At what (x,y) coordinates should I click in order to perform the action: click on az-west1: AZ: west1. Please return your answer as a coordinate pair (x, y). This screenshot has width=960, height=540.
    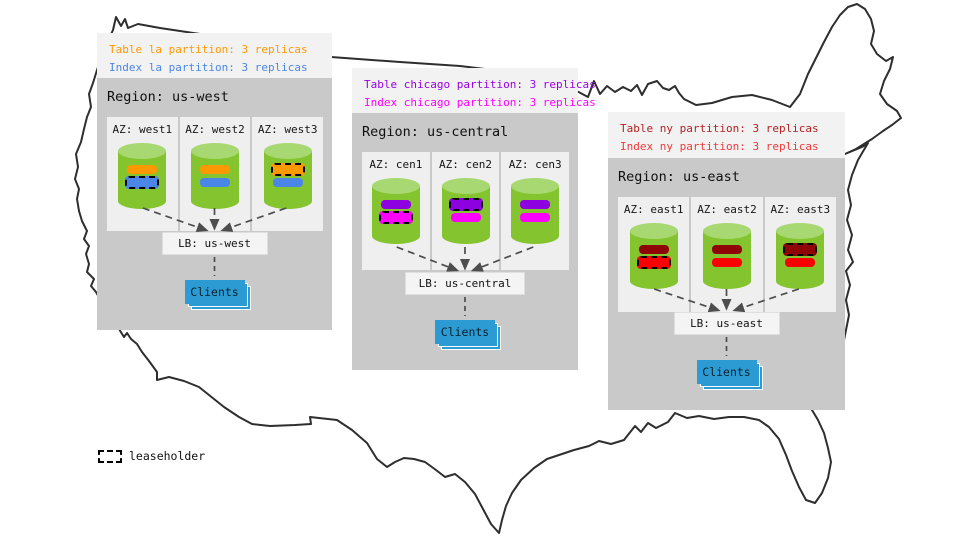
    Looking at the image, I should click on (142, 174).